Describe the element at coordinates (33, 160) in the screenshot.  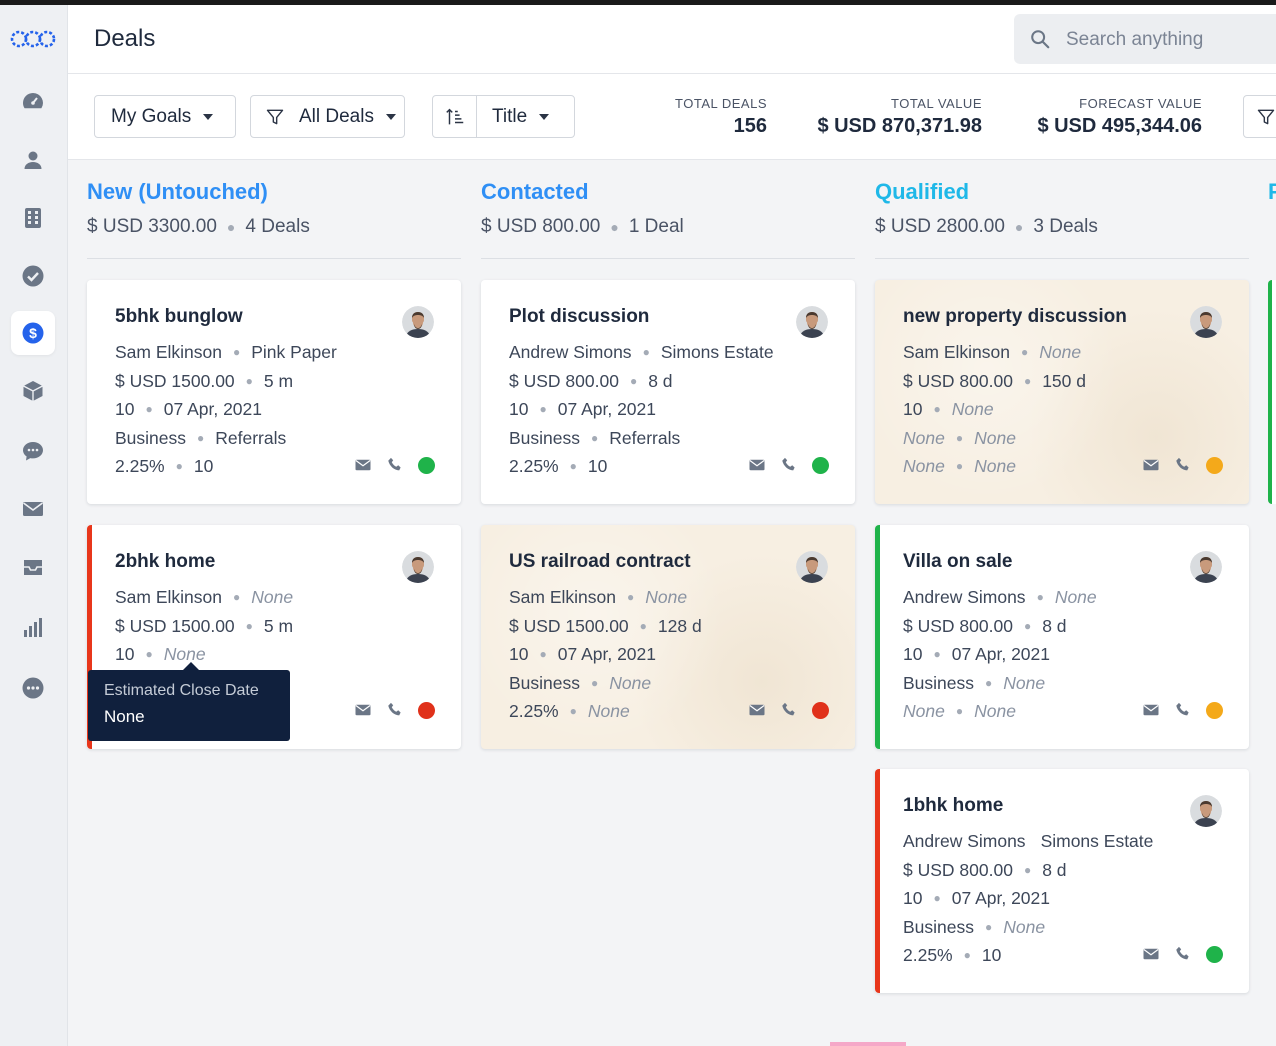
I see `sidebar-item-contacts` at that location.